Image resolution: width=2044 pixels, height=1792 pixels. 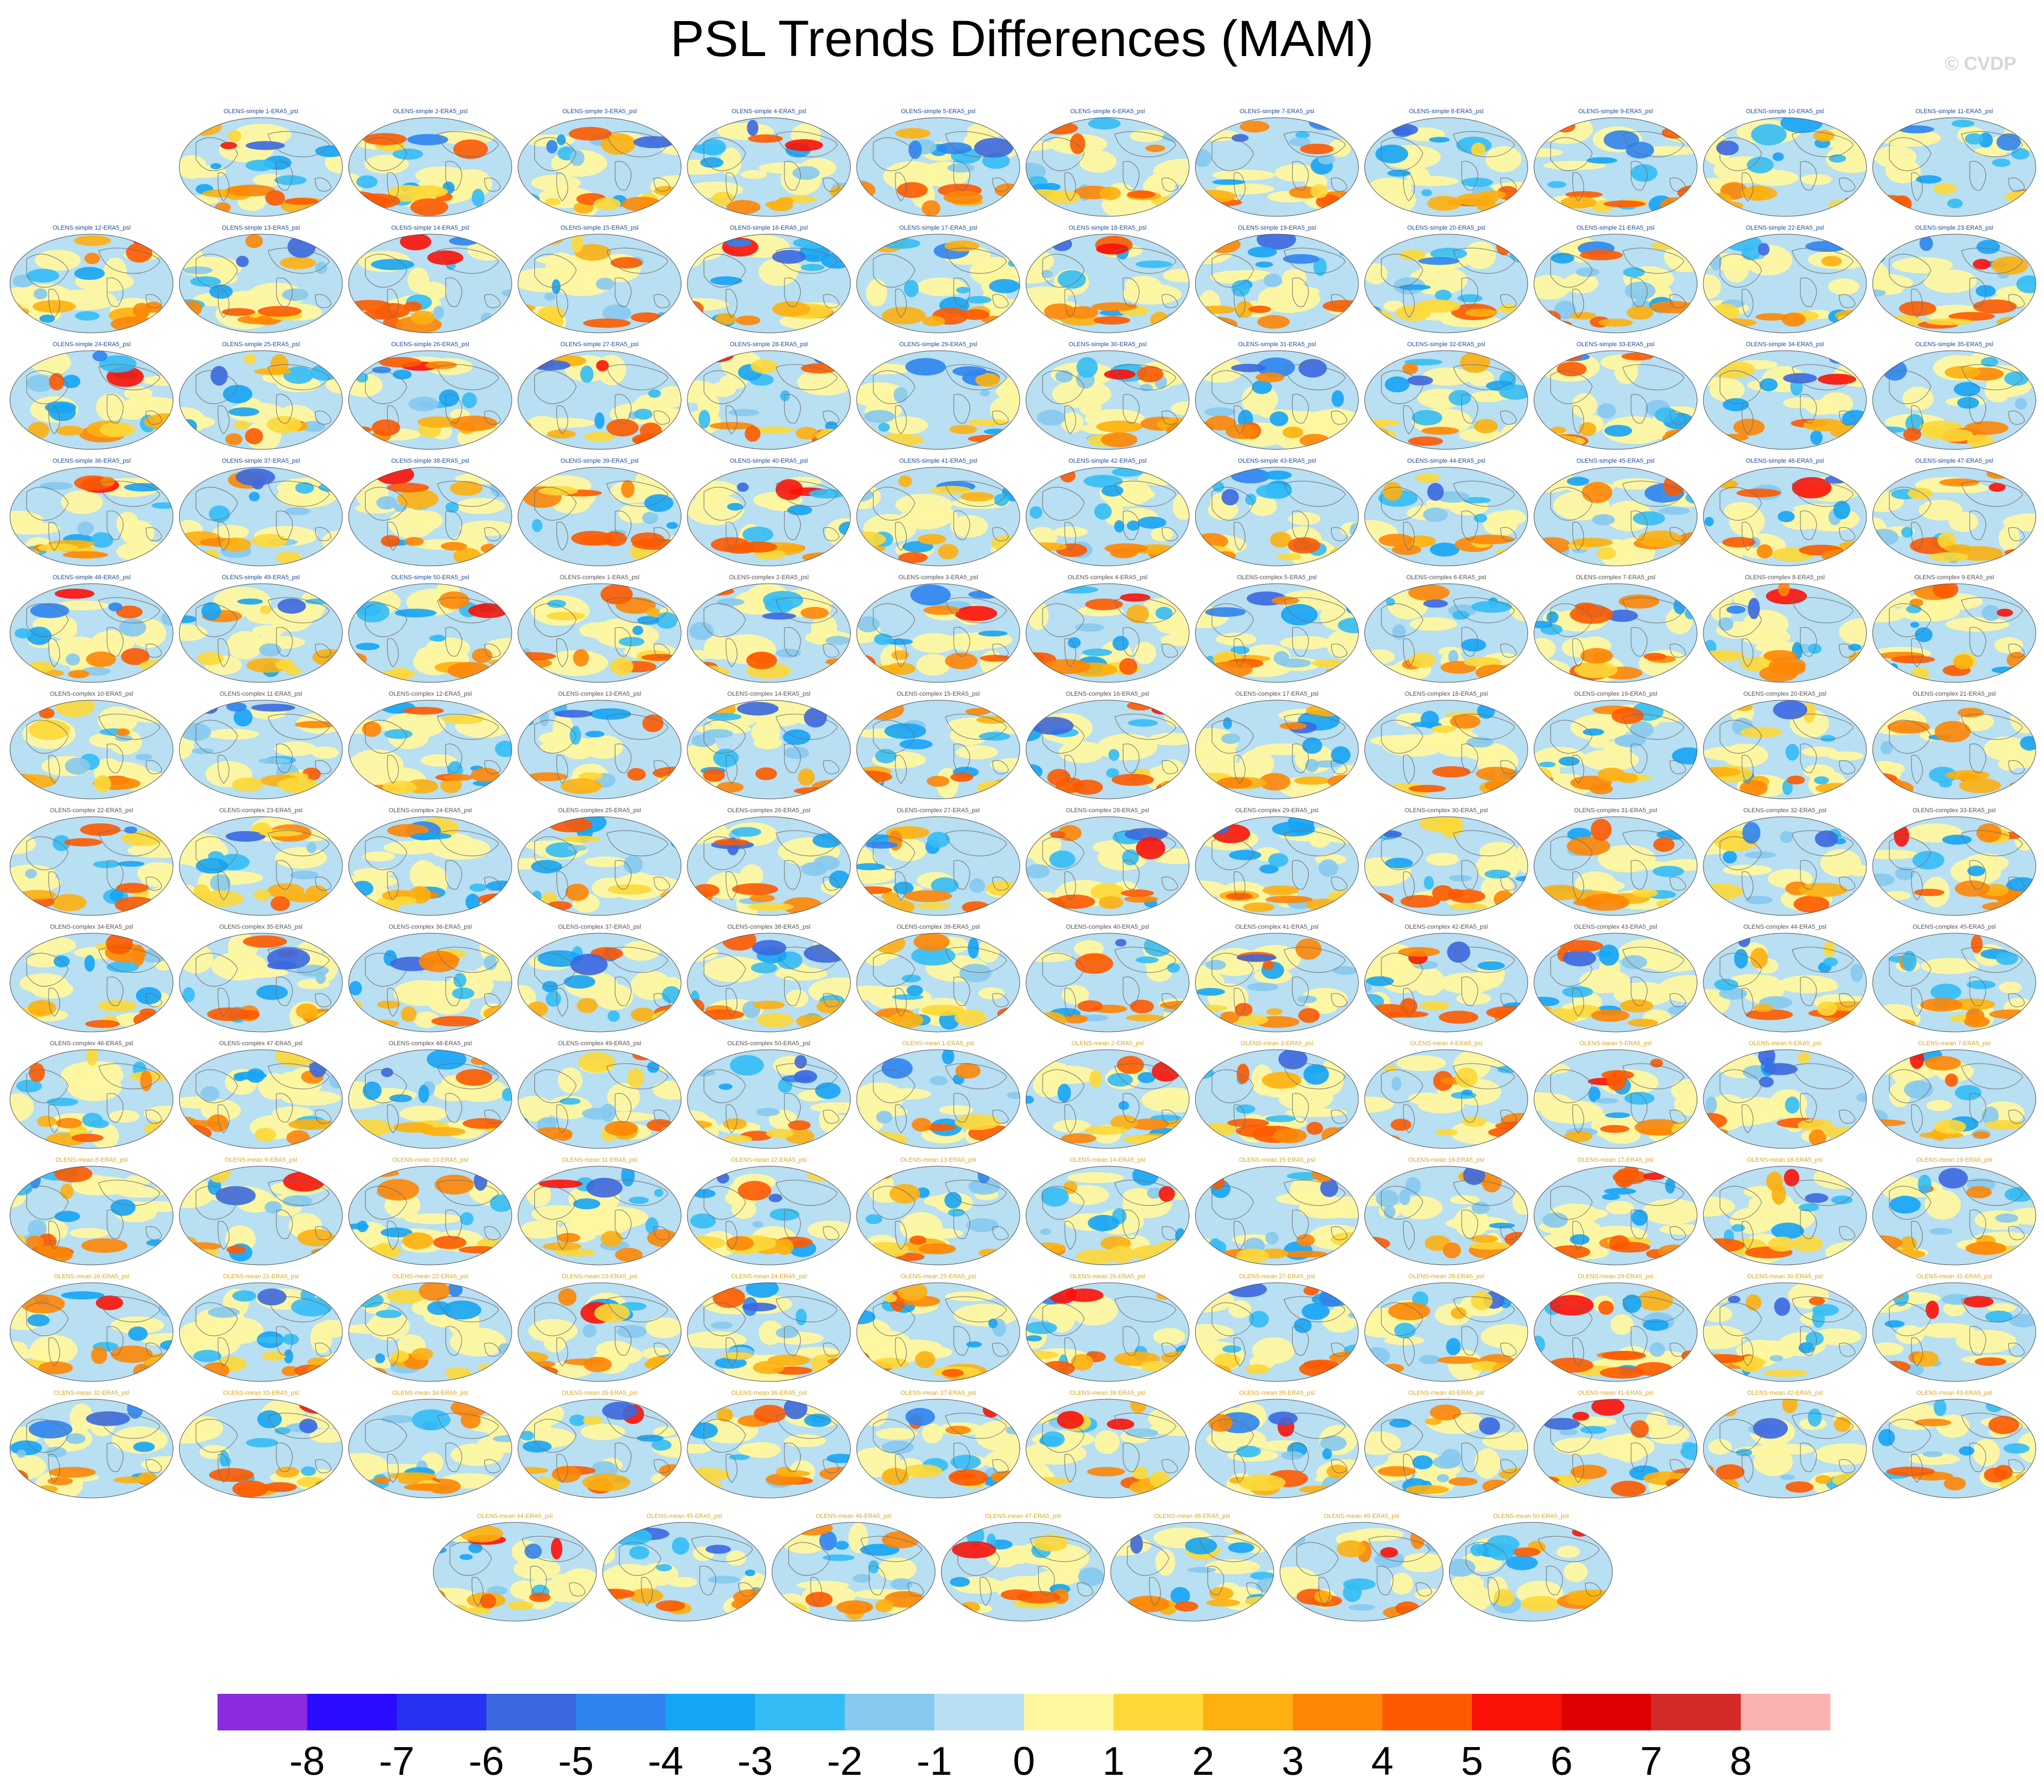 What do you see at coordinates (938, 577) in the screenshot?
I see `panel-title: OLENS-complex 3-ERA5_psl` at bounding box center [938, 577].